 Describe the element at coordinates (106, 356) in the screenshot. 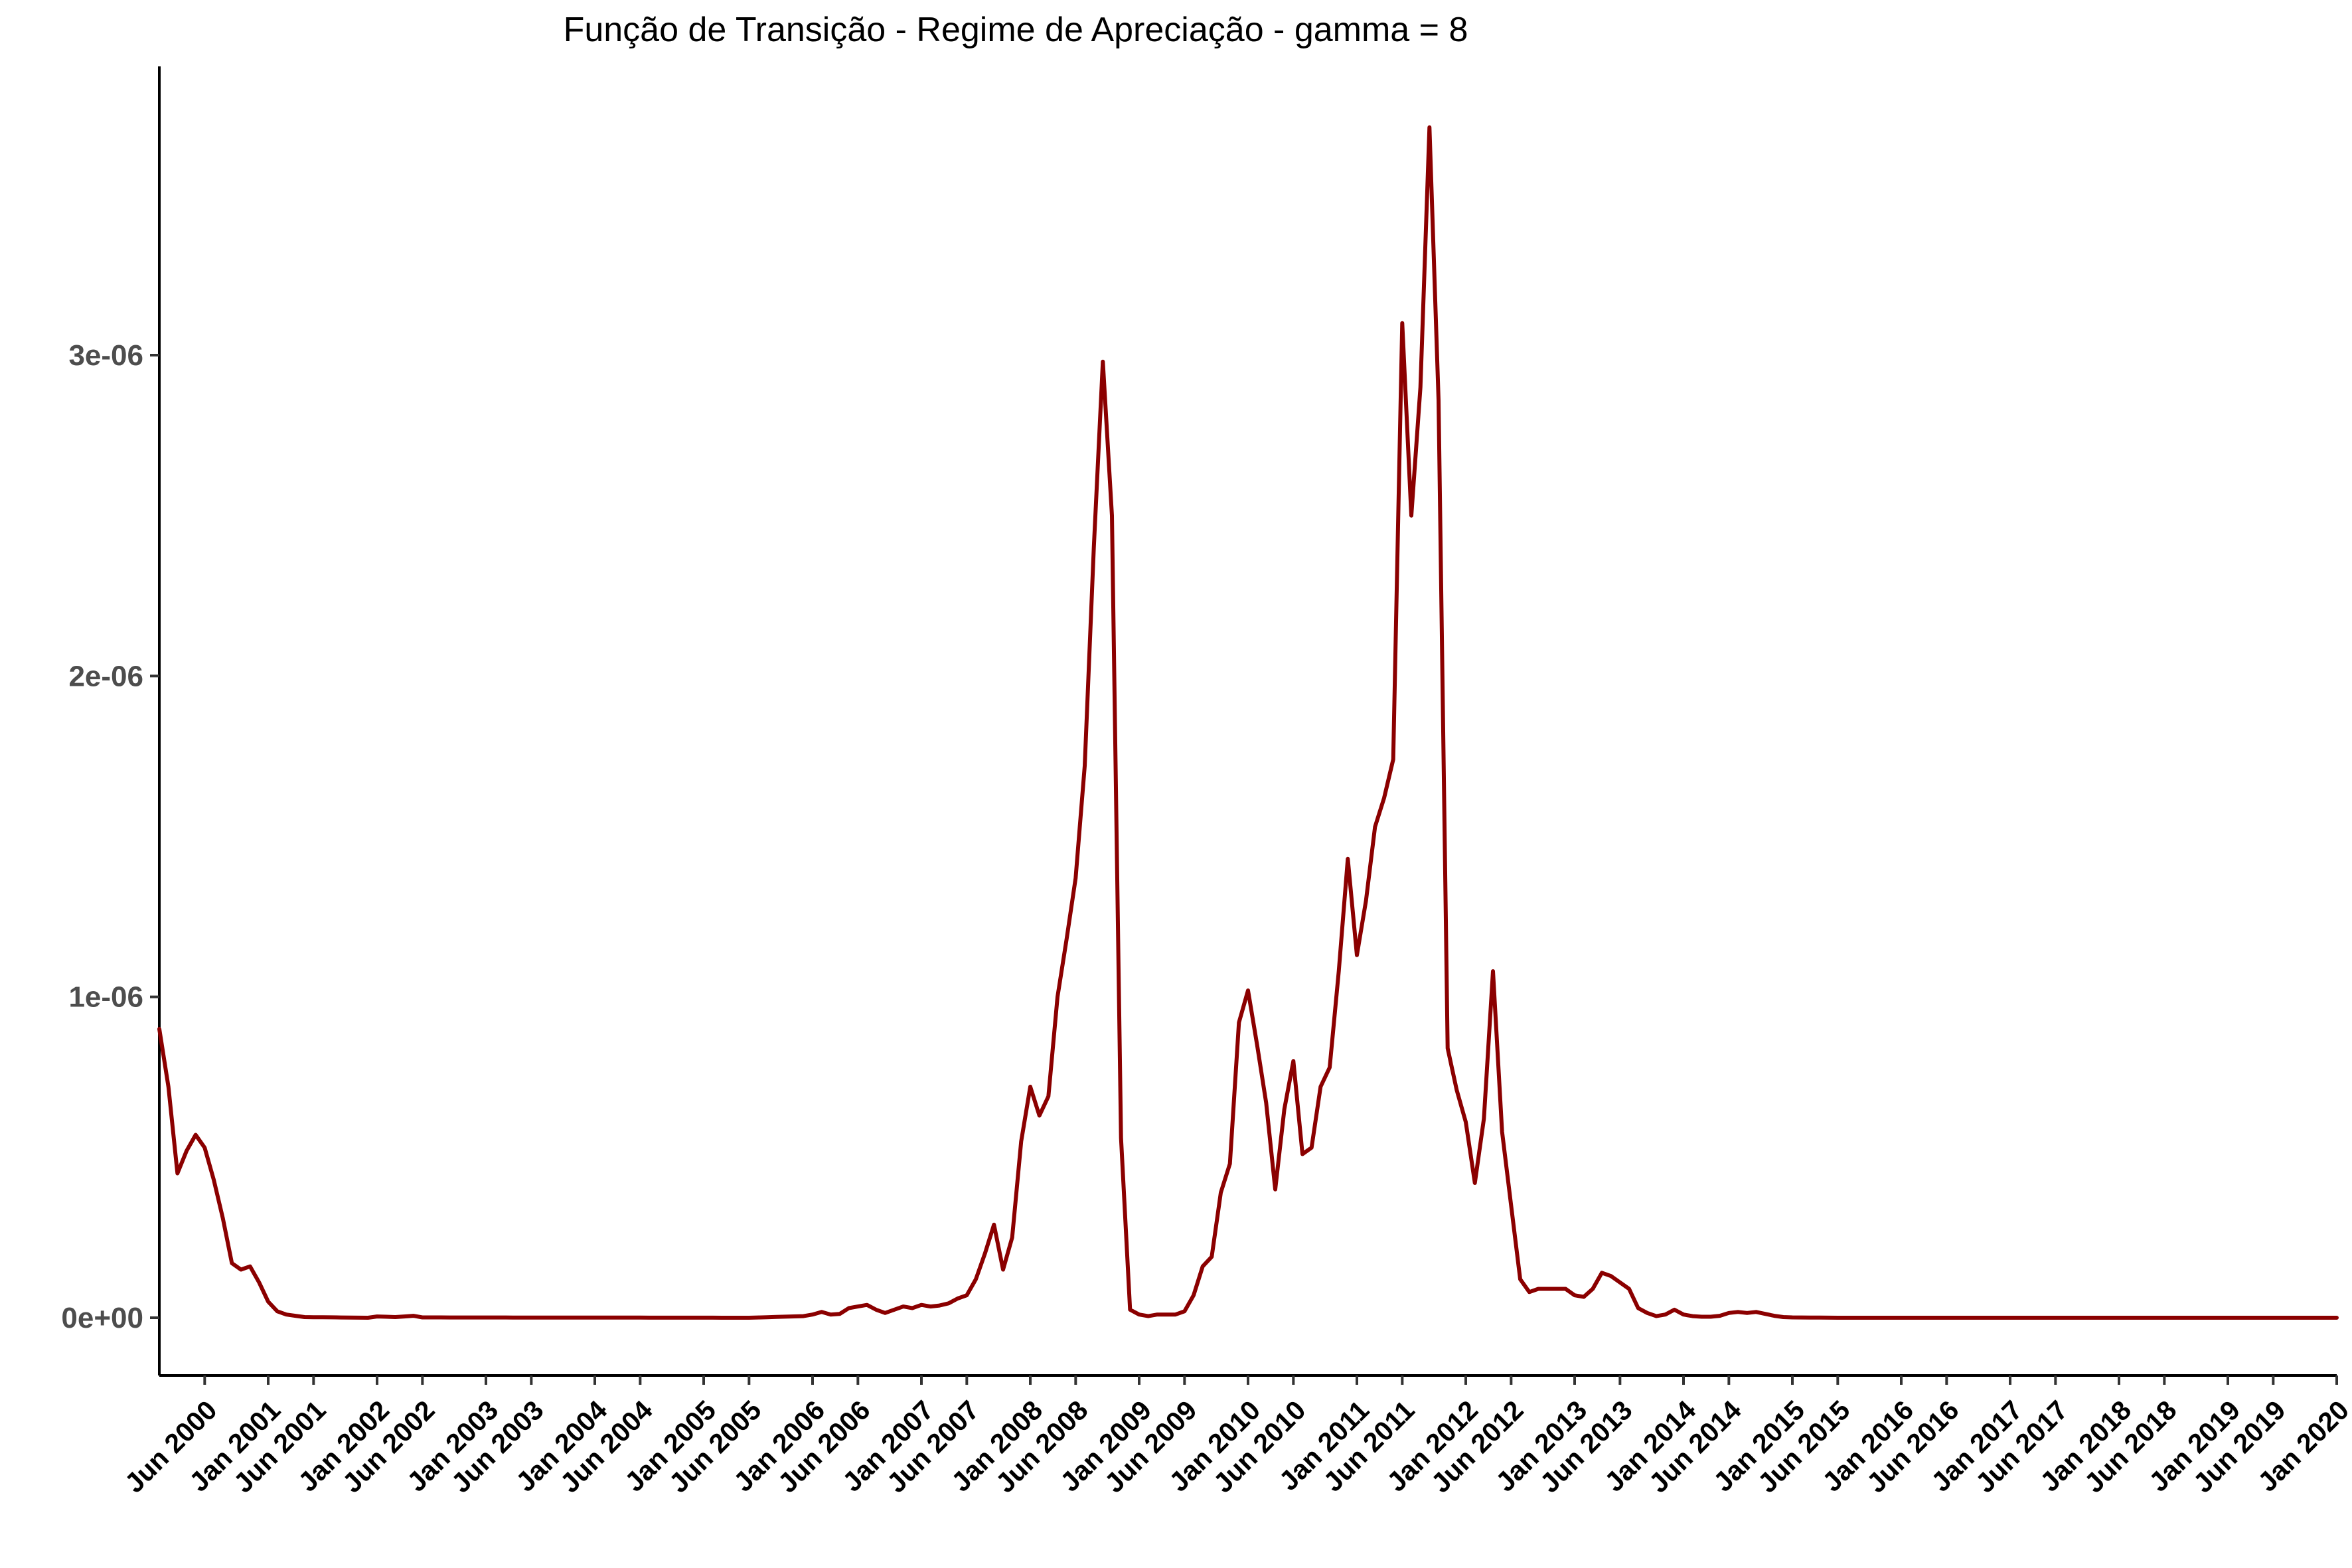

I see `y-tick-label: 3e-06` at that location.